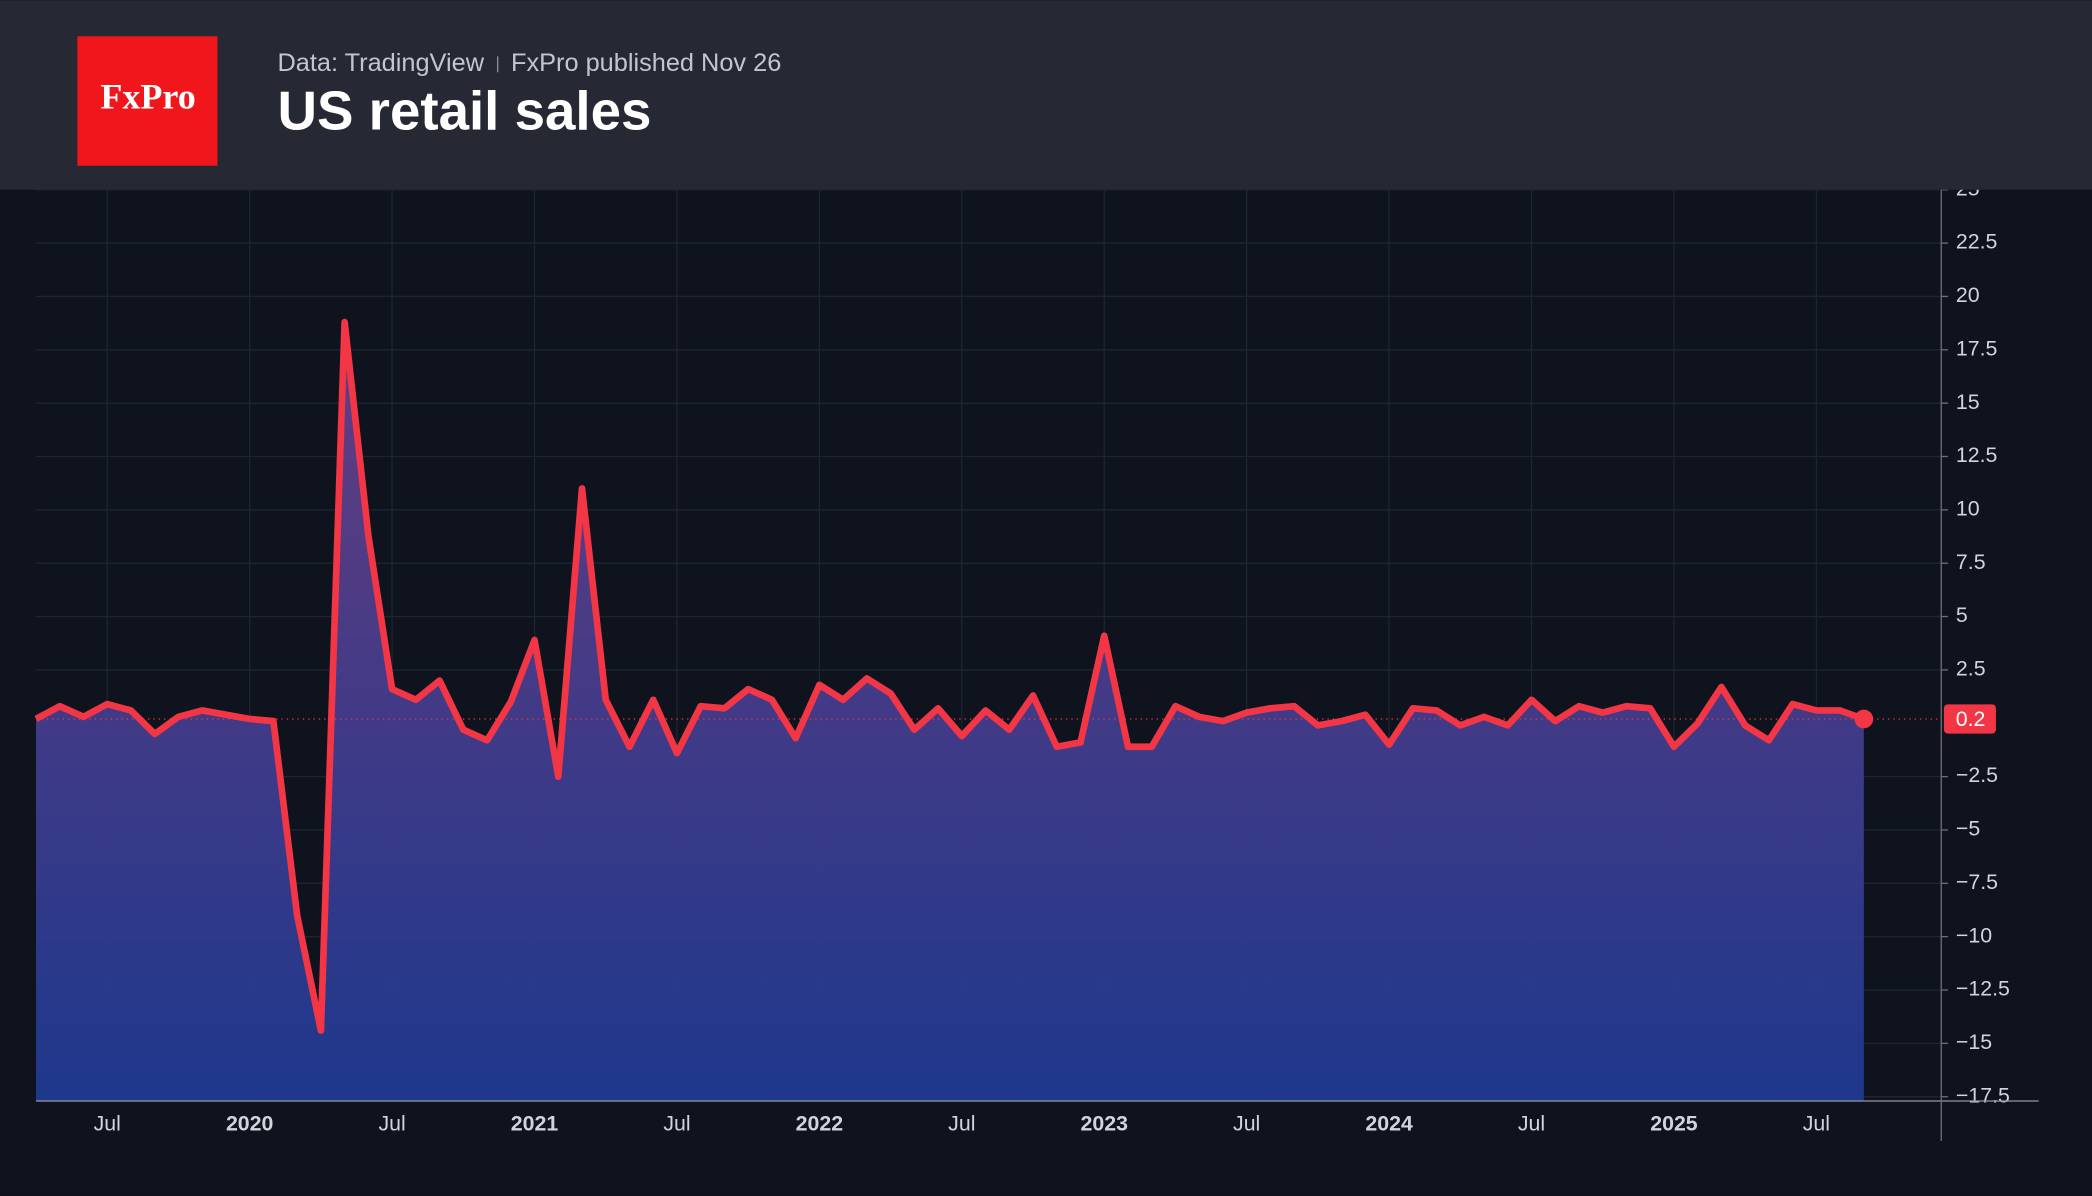  Describe the element at coordinates (1977, 775) in the screenshot. I see `y-tick-label: −2.5` at that location.